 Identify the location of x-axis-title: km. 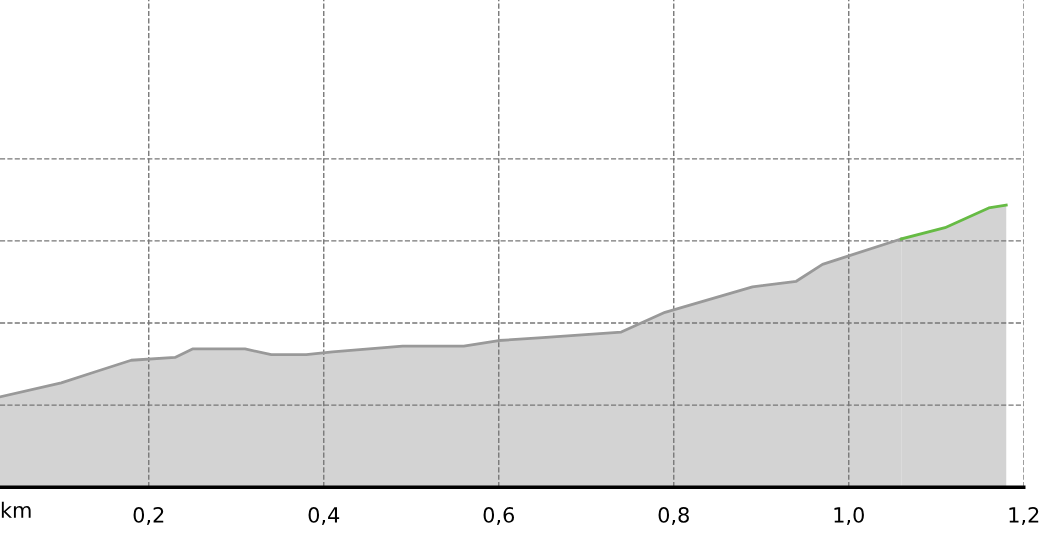
(16, 509).